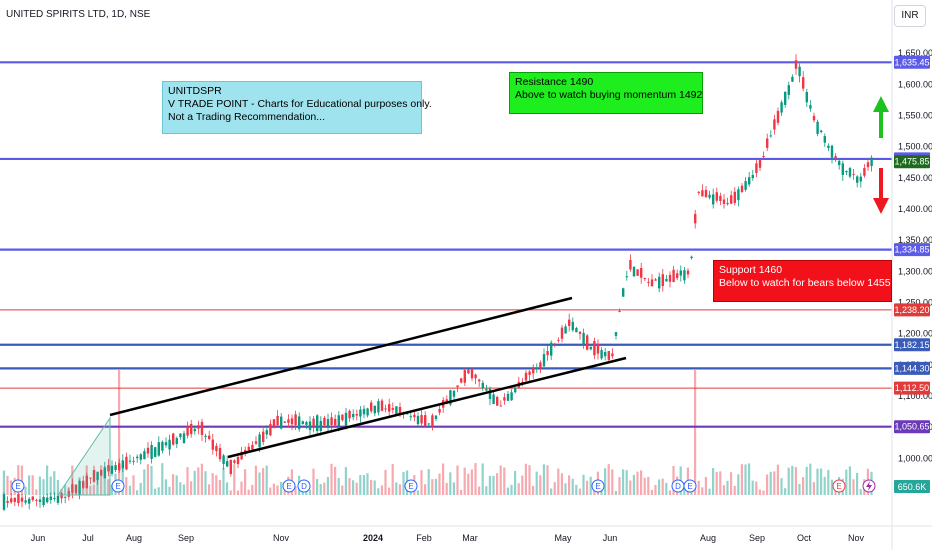 Image resolution: width=932 pixels, height=550 pixels. Describe the element at coordinates (910, 16) in the screenshot. I see `currency-button: INR` at that location.